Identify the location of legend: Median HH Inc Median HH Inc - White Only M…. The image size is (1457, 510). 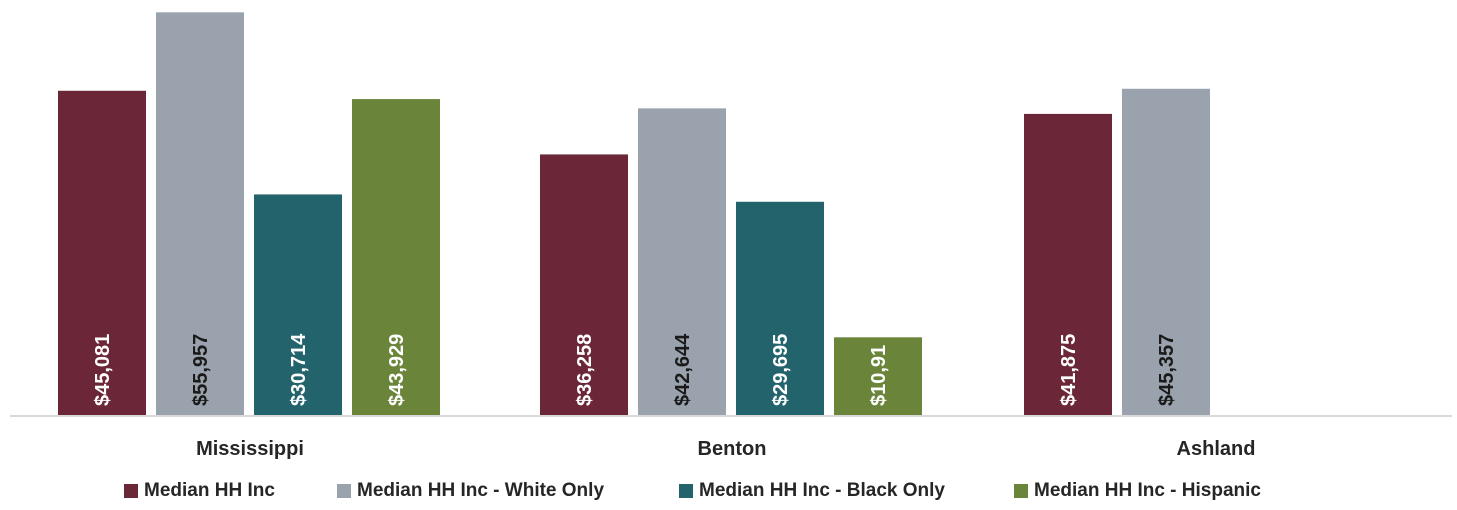
(728, 495).